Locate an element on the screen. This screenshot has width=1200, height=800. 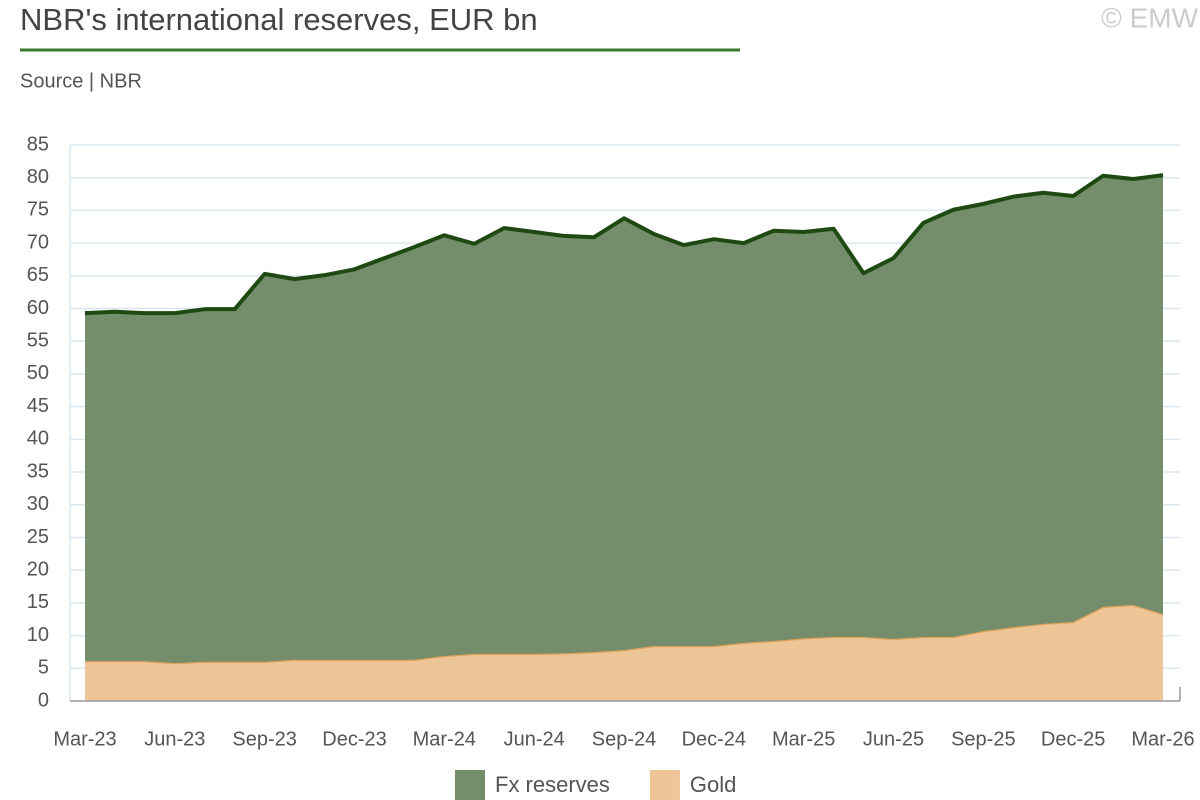
x-tick-label: Sep-24 is located at coordinates (624, 739).